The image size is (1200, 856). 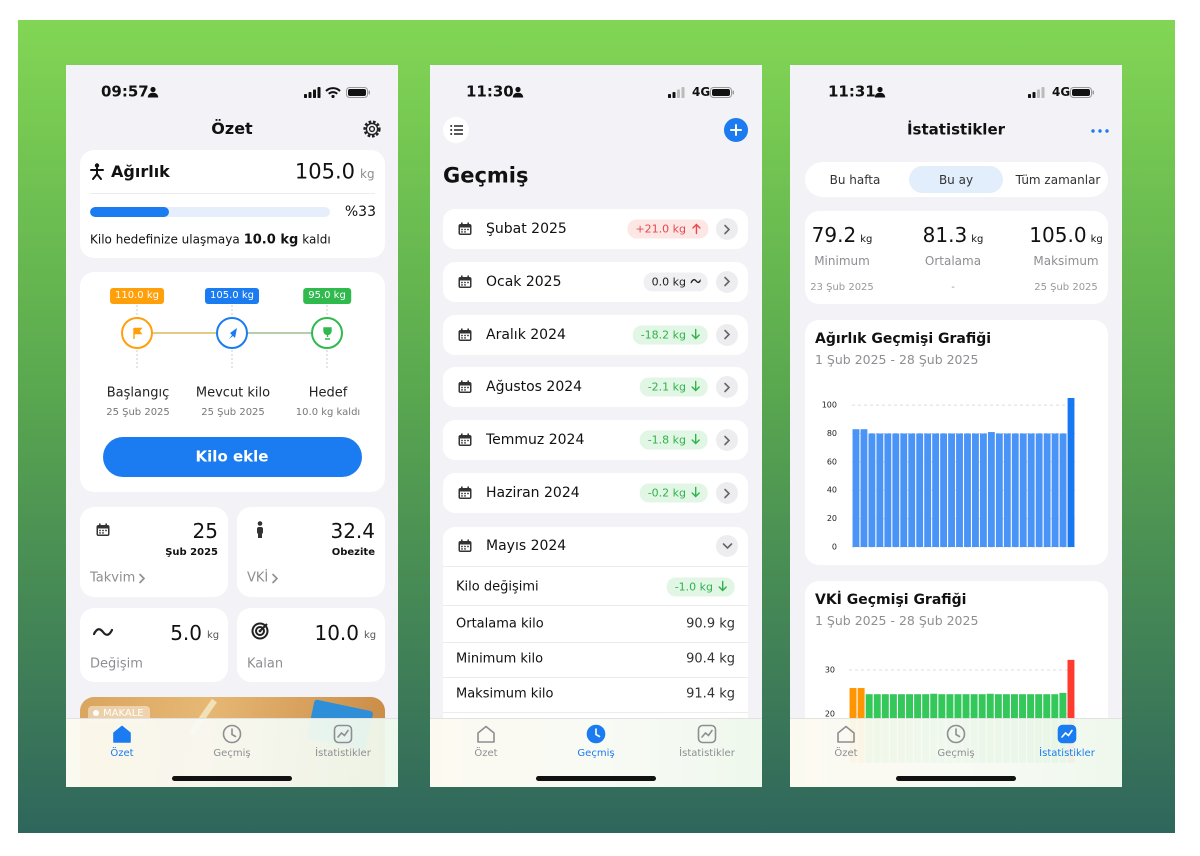 What do you see at coordinates (352, 531) in the screenshot?
I see `tile-value: 32.4` at bounding box center [352, 531].